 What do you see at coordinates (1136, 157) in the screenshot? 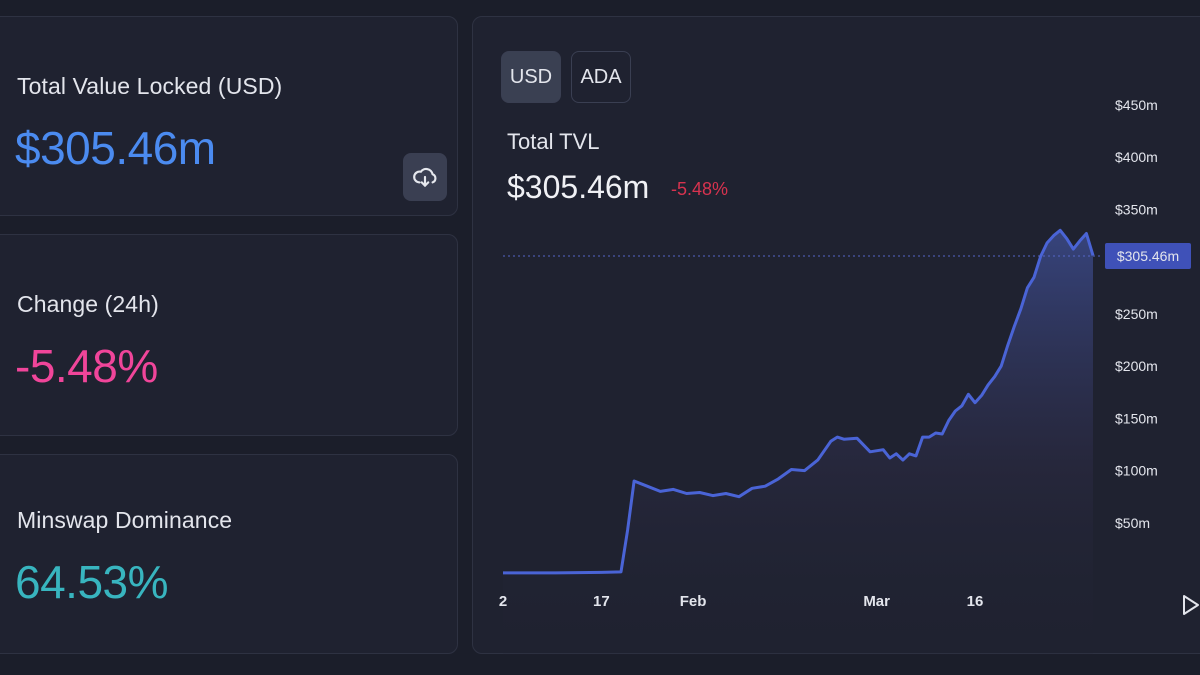
I see `y-tick-label: $400m` at bounding box center [1136, 157].